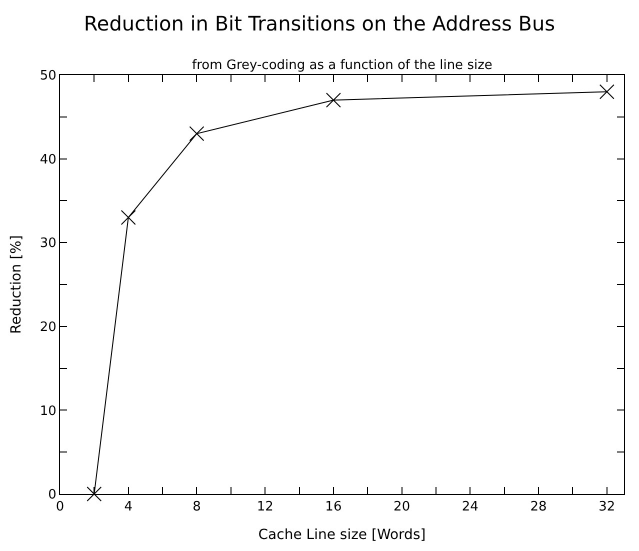 The image size is (639, 551). What do you see at coordinates (470, 507) in the screenshot?
I see `x-tick-label: 24` at bounding box center [470, 507].